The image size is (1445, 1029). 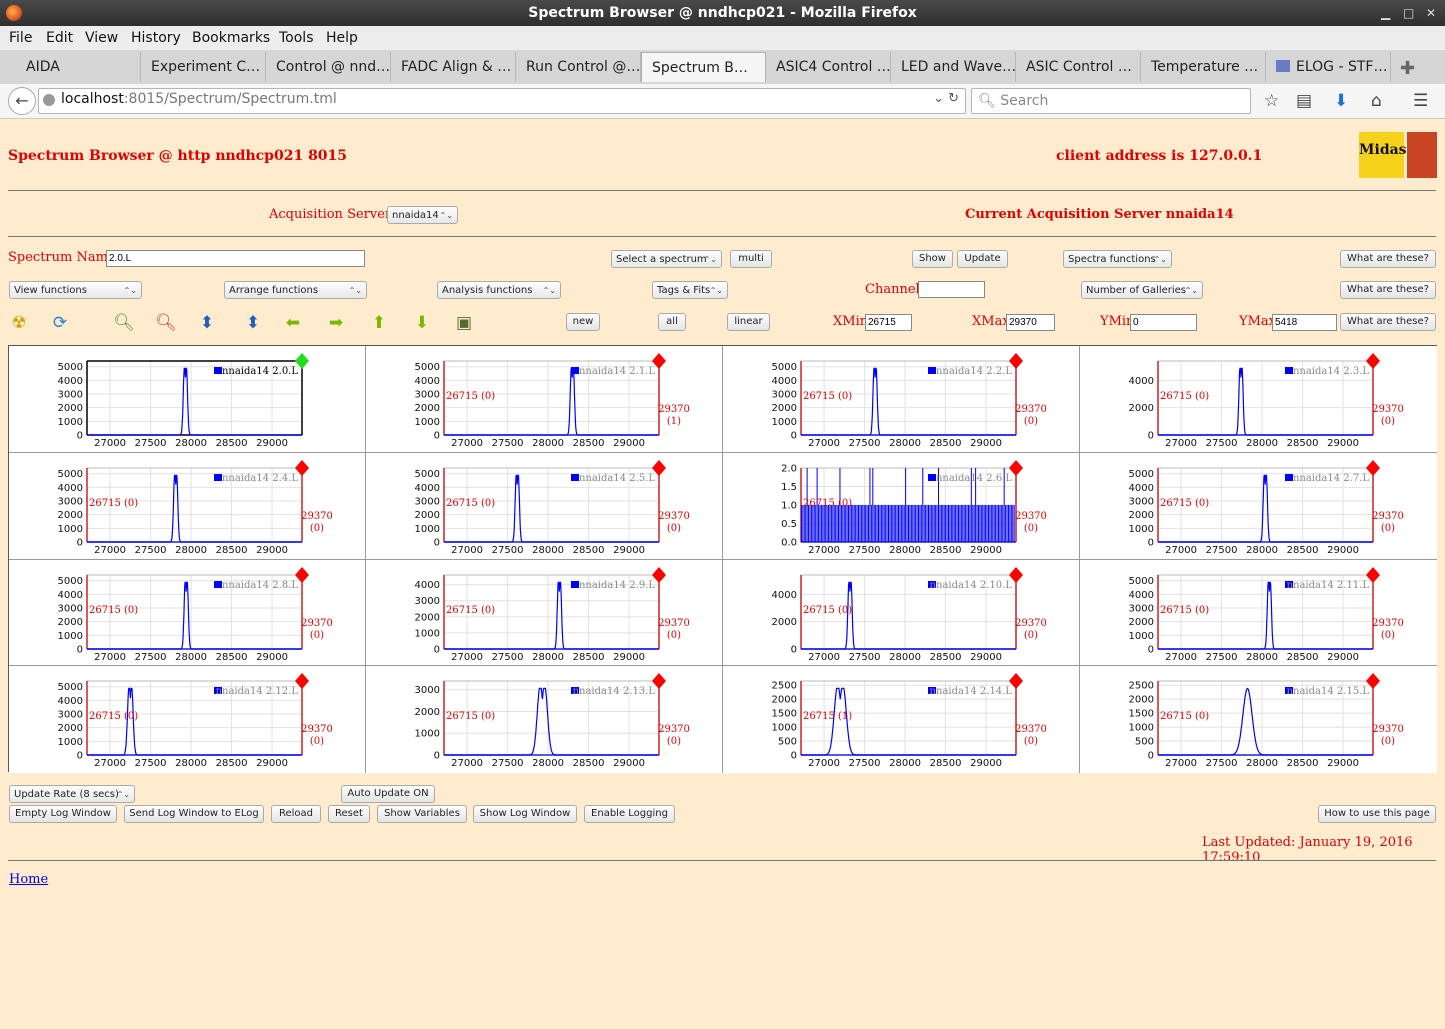 I want to click on send-log-to-elog-button: Send Log Window to ELog, so click(x=194, y=814).